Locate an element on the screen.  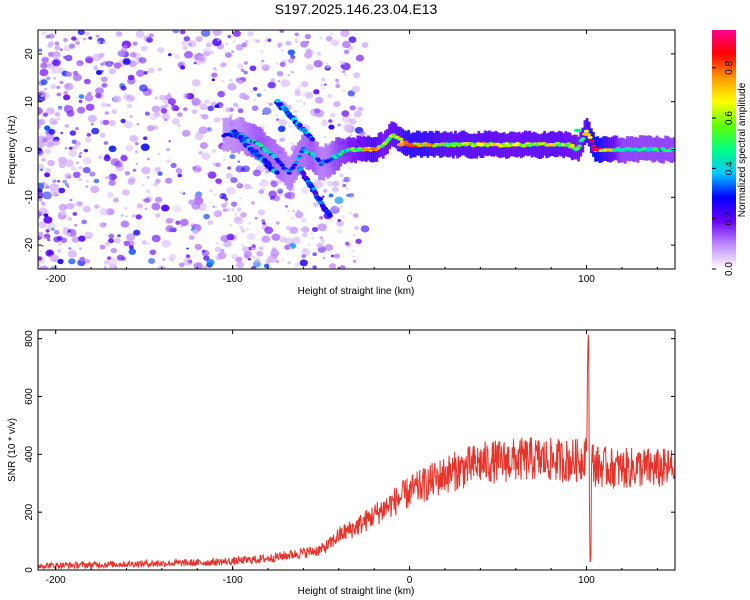
snr-x-label: Height of straight line (km) is located at coordinates (356, 591).